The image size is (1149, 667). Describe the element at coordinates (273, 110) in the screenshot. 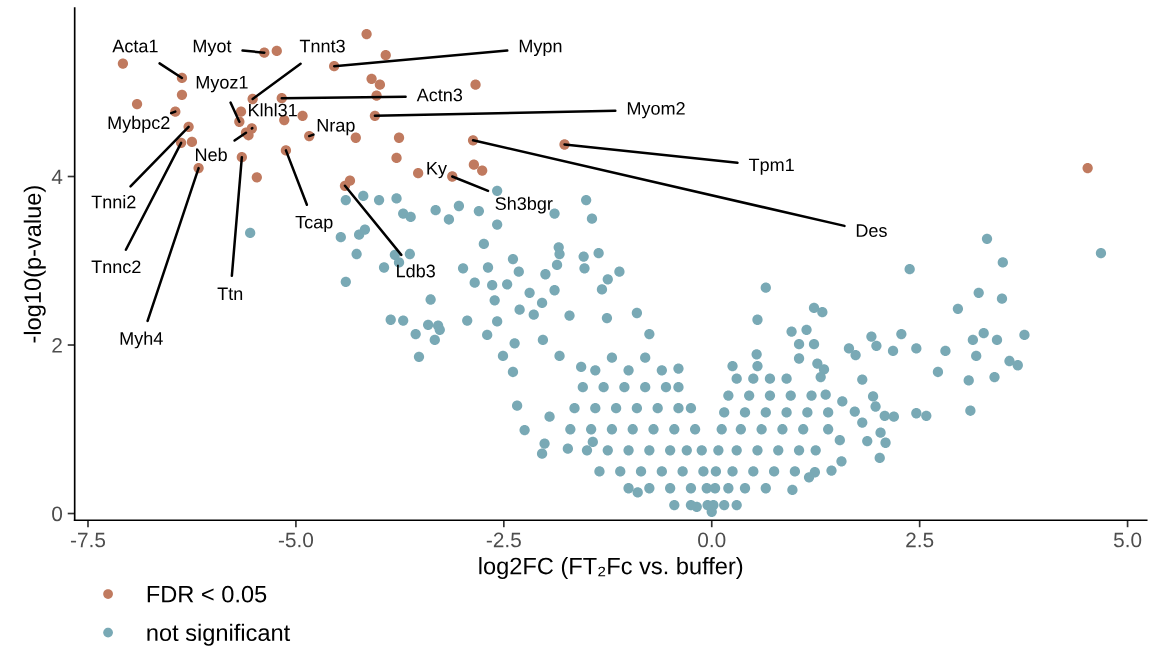

I see `annotation: Klhl31` at that location.